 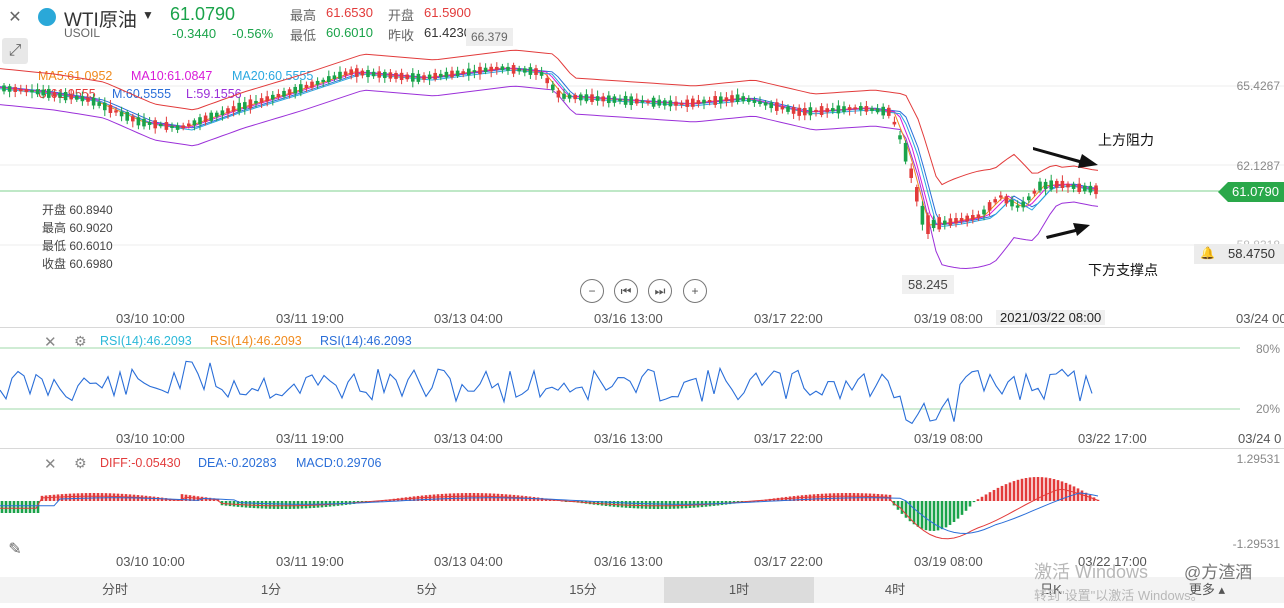 What do you see at coordinates (80, 463) in the screenshot?
I see `macd-settings-icon: ⚙` at bounding box center [80, 463].